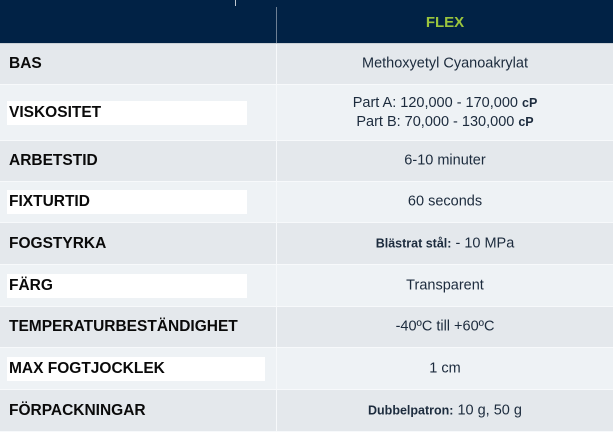 Image resolution: width=613 pixels, height=432 pixels. Describe the element at coordinates (306, 327) in the screenshot. I see `table-row: TEMPERATURBESTÄNDIGHET -40ºC till +60ºC` at that location.